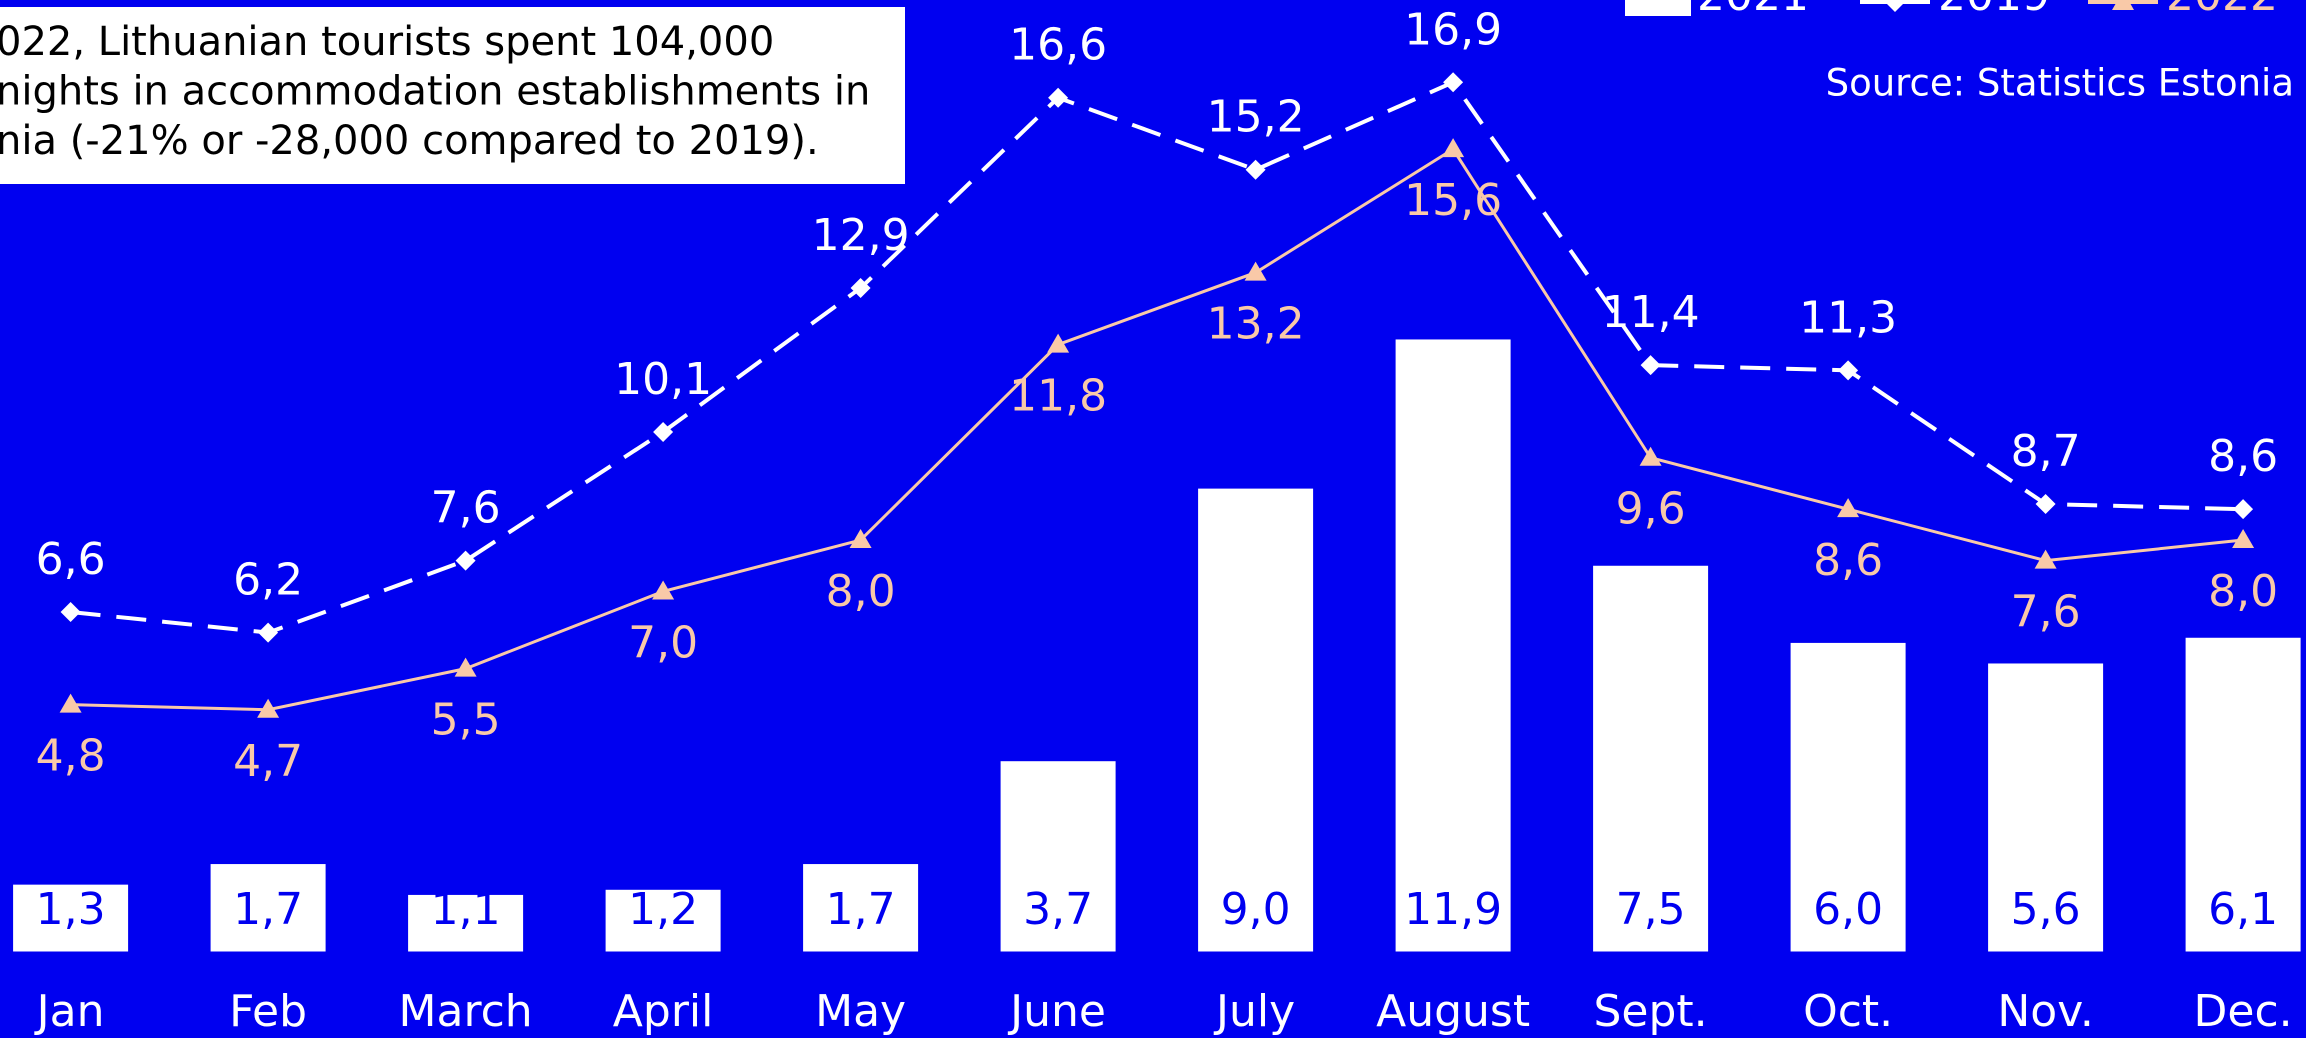  Describe the element at coordinates (1453, 200) in the screenshot. I see `point-label: 15,6` at that location.